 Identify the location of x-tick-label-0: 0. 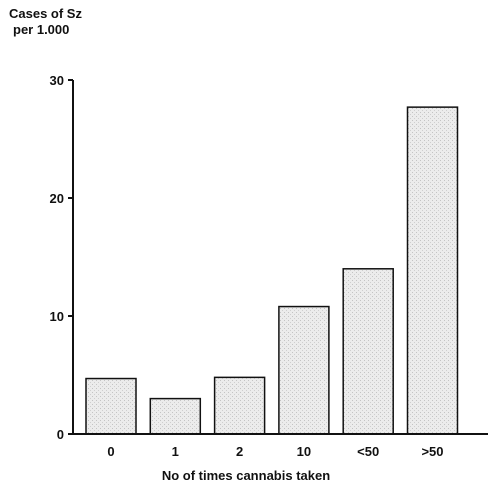
(110, 451).